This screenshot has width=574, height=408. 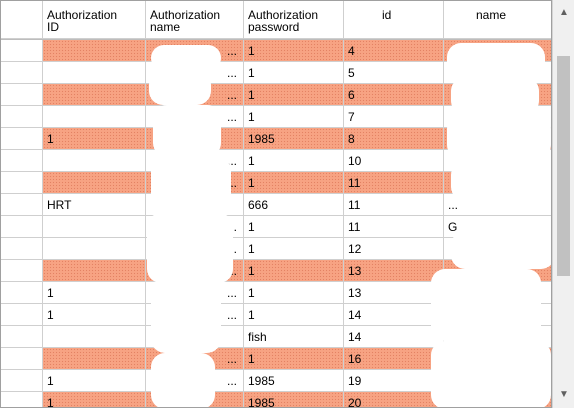 What do you see at coordinates (564, 12) in the screenshot?
I see `chevron-up-icon: ▲` at bounding box center [564, 12].